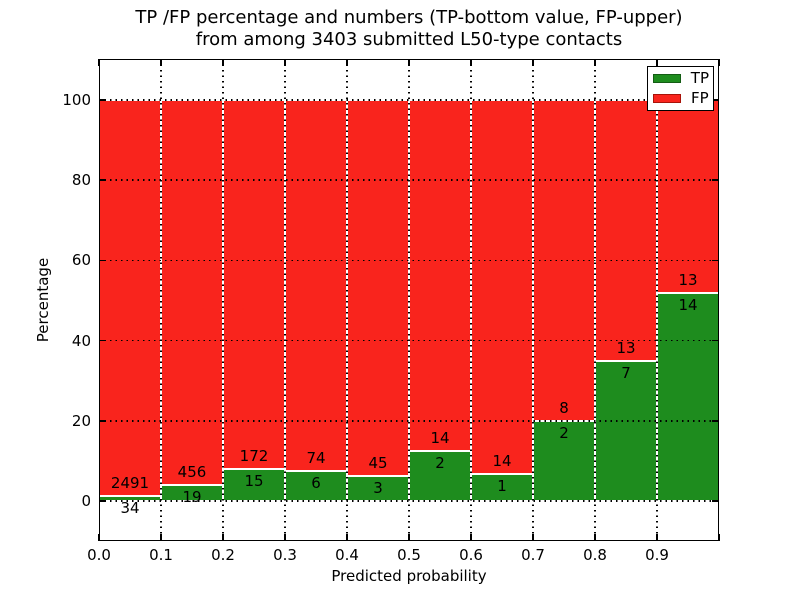  Describe the element at coordinates (99, 555) in the screenshot. I see `x-tick-label: 0.0` at that location.